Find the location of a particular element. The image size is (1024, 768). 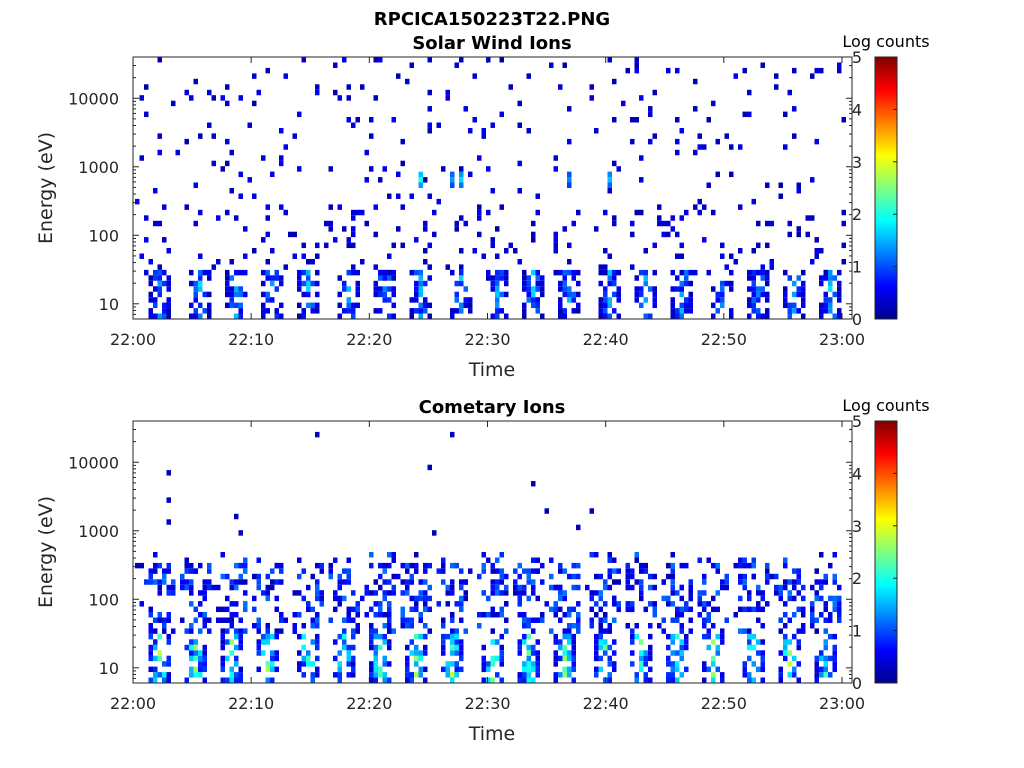

panel2-colorbar-gradient is located at coordinates (886, 552).